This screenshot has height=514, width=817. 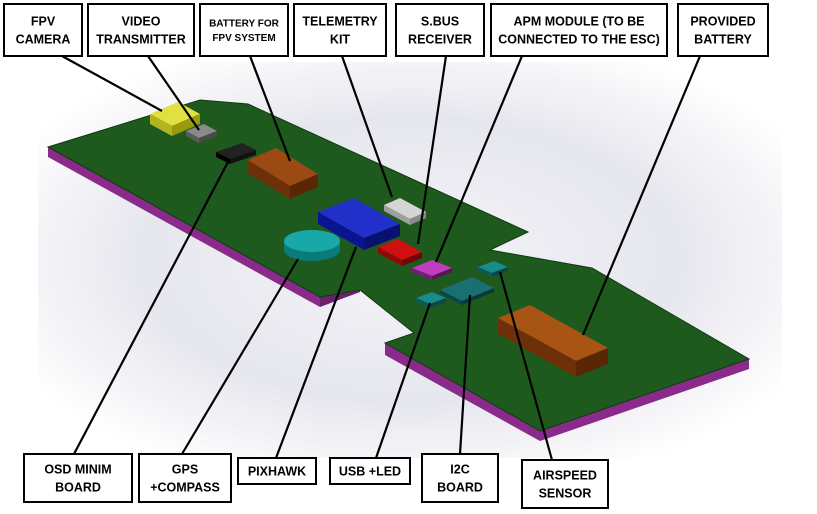 I want to click on label-video-transmitter: VIDEO TRANSMITTER, so click(x=141, y=30).